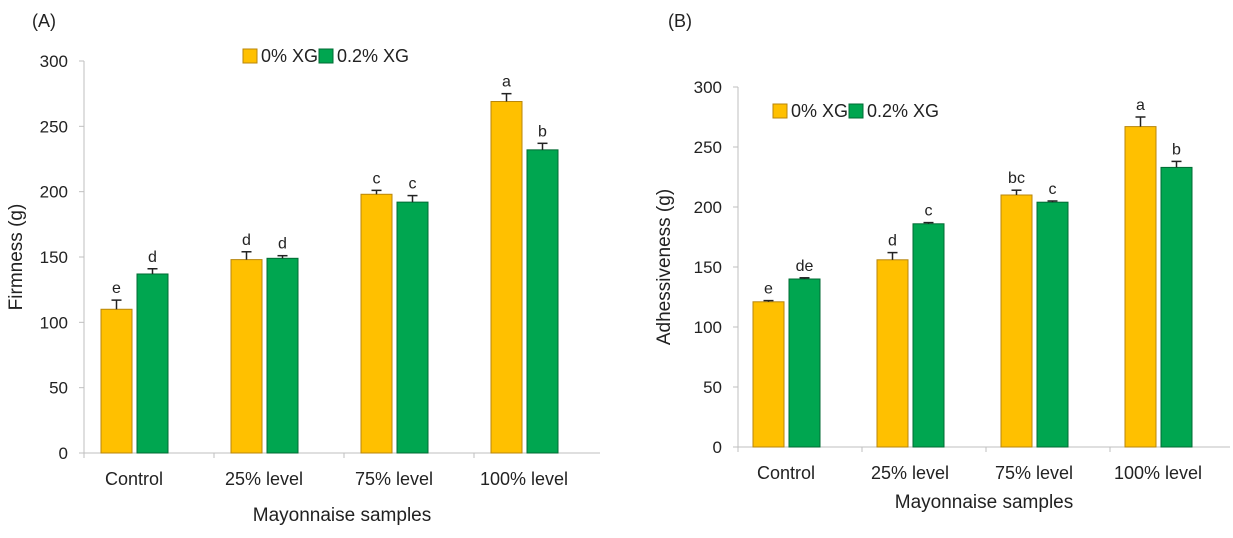 The image size is (1233, 538). I want to click on y-axis-title: Firmness (g), so click(16, 257).